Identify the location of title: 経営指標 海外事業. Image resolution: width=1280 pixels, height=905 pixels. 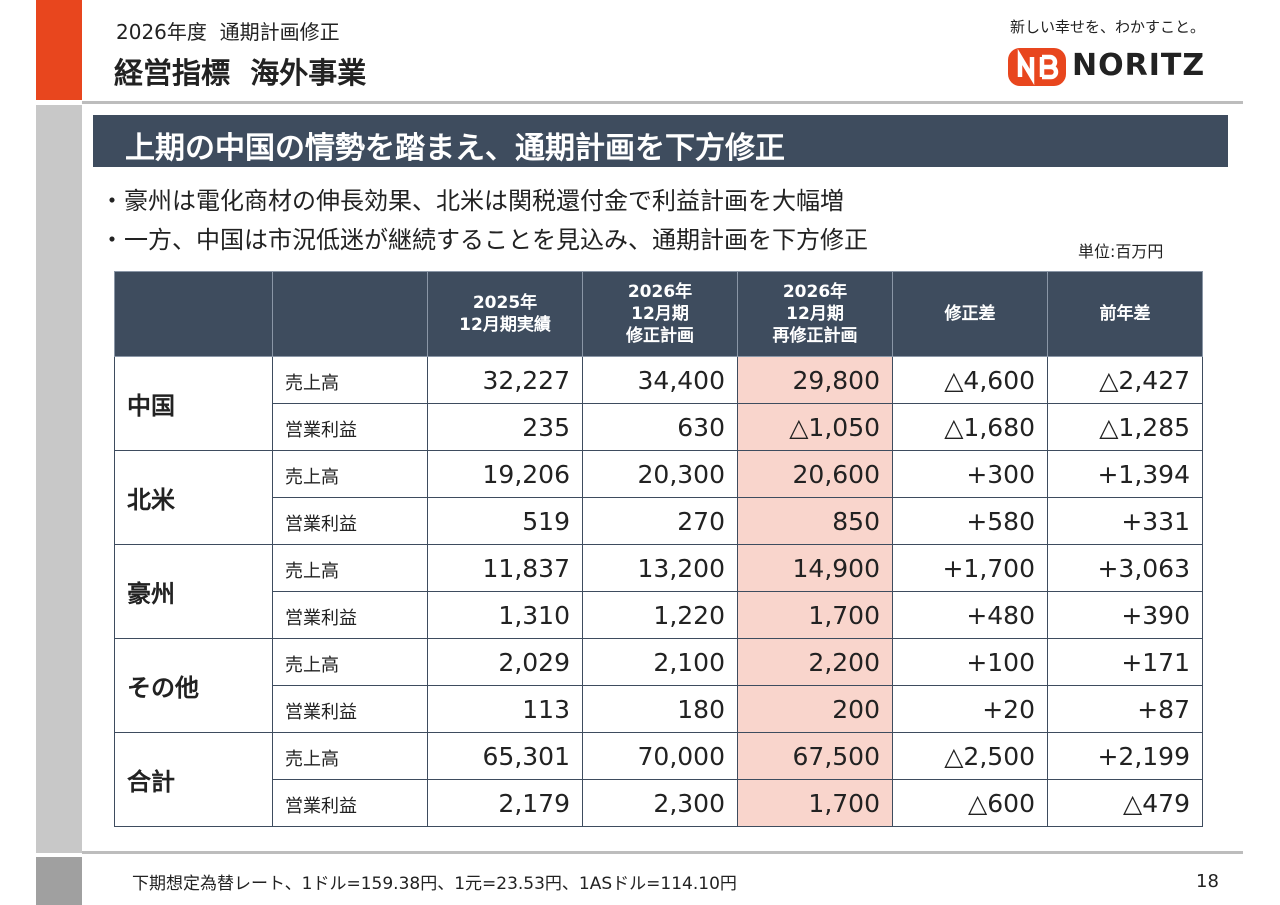
(240, 73).